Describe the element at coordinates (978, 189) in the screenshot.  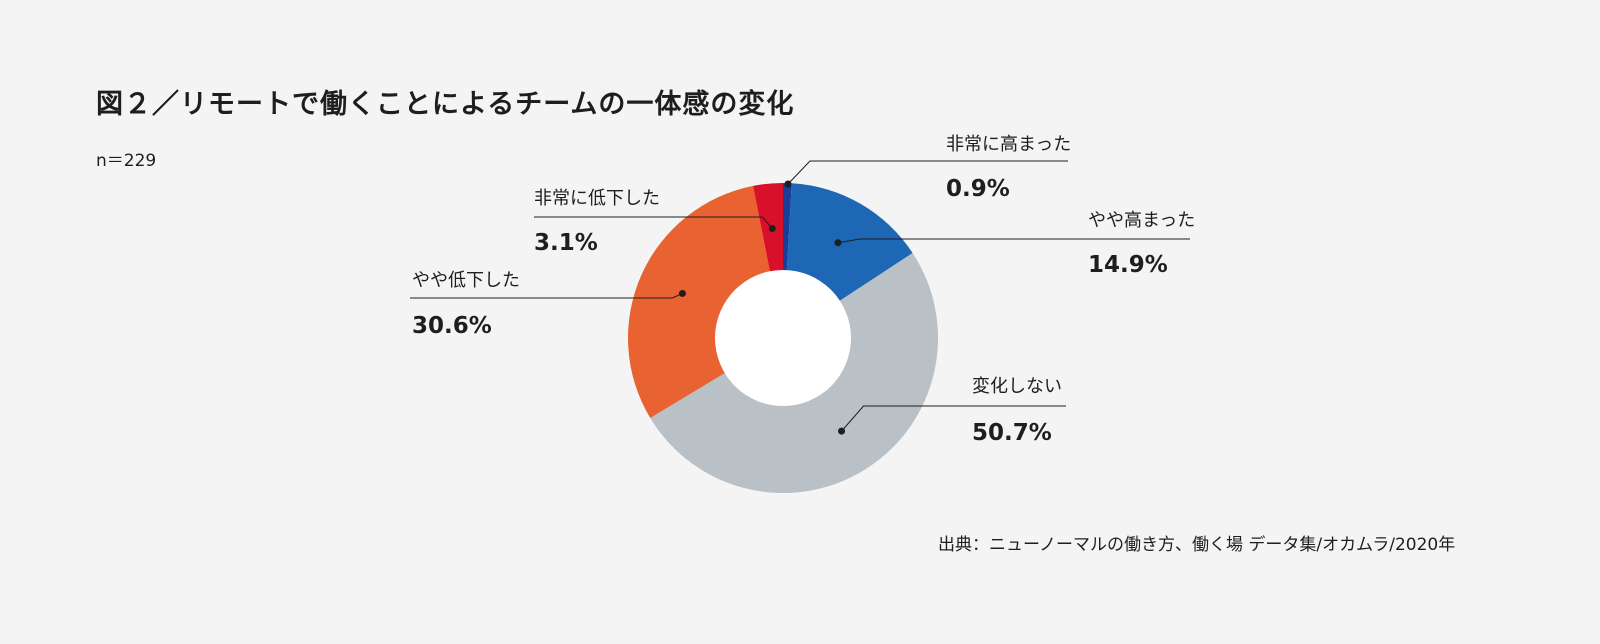
I see `slice-value-0: 0.9%` at that location.